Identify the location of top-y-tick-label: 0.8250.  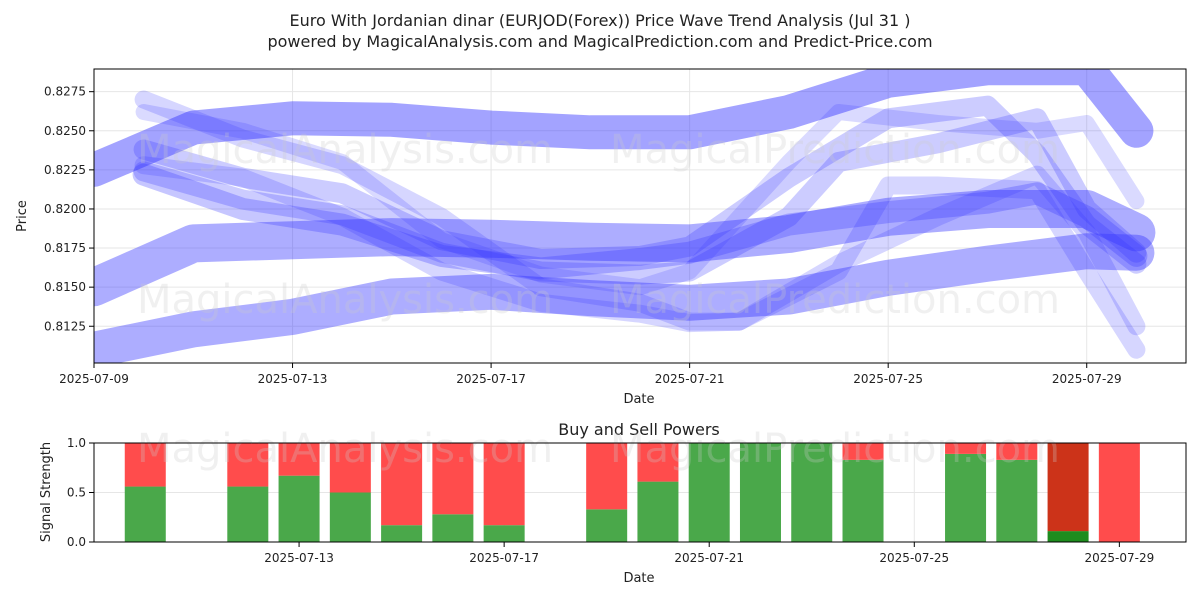
(65, 131).